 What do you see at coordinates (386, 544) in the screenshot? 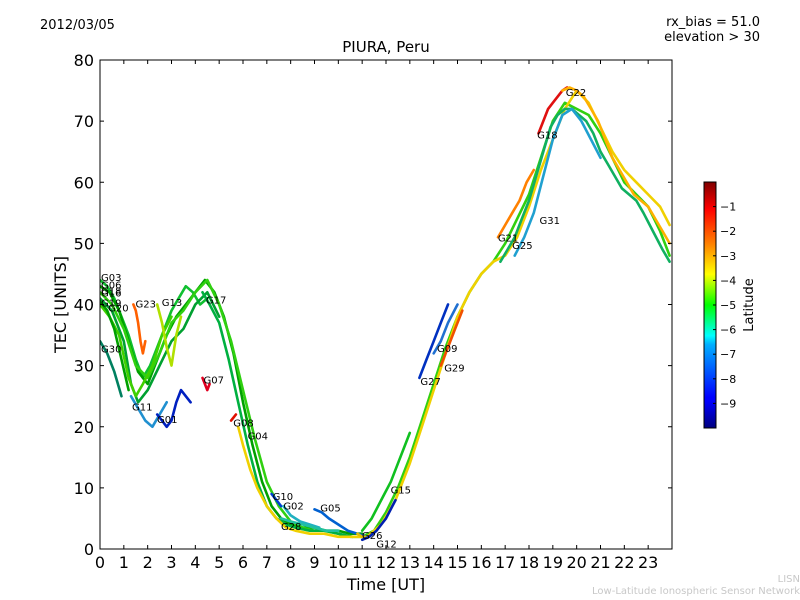
I see `satellite-label-g12-20: G12` at bounding box center [386, 544].